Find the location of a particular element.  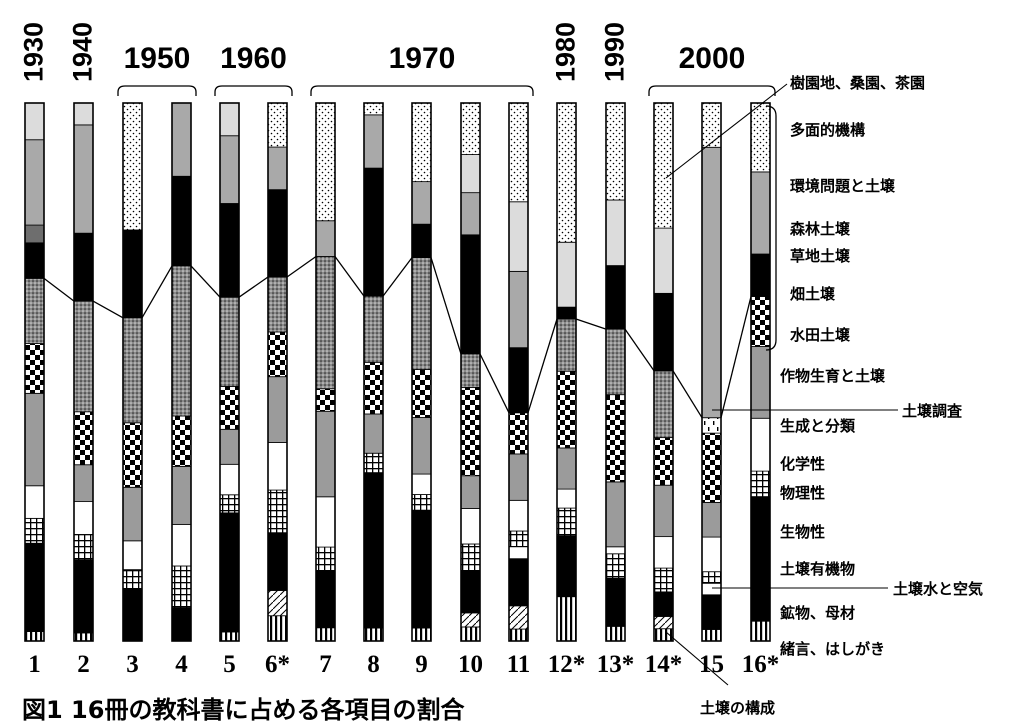

series-label-8: 作物生育と土壌 is located at coordinates (833, 376).